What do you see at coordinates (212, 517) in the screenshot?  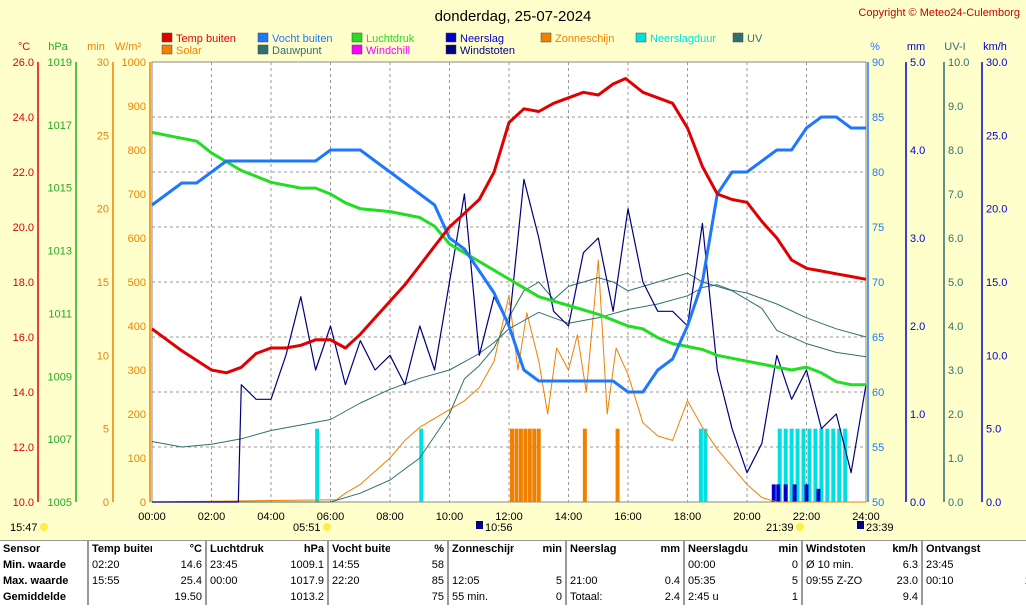 I see `x-tick-label: 02:00` at bounding box center [212, 517].